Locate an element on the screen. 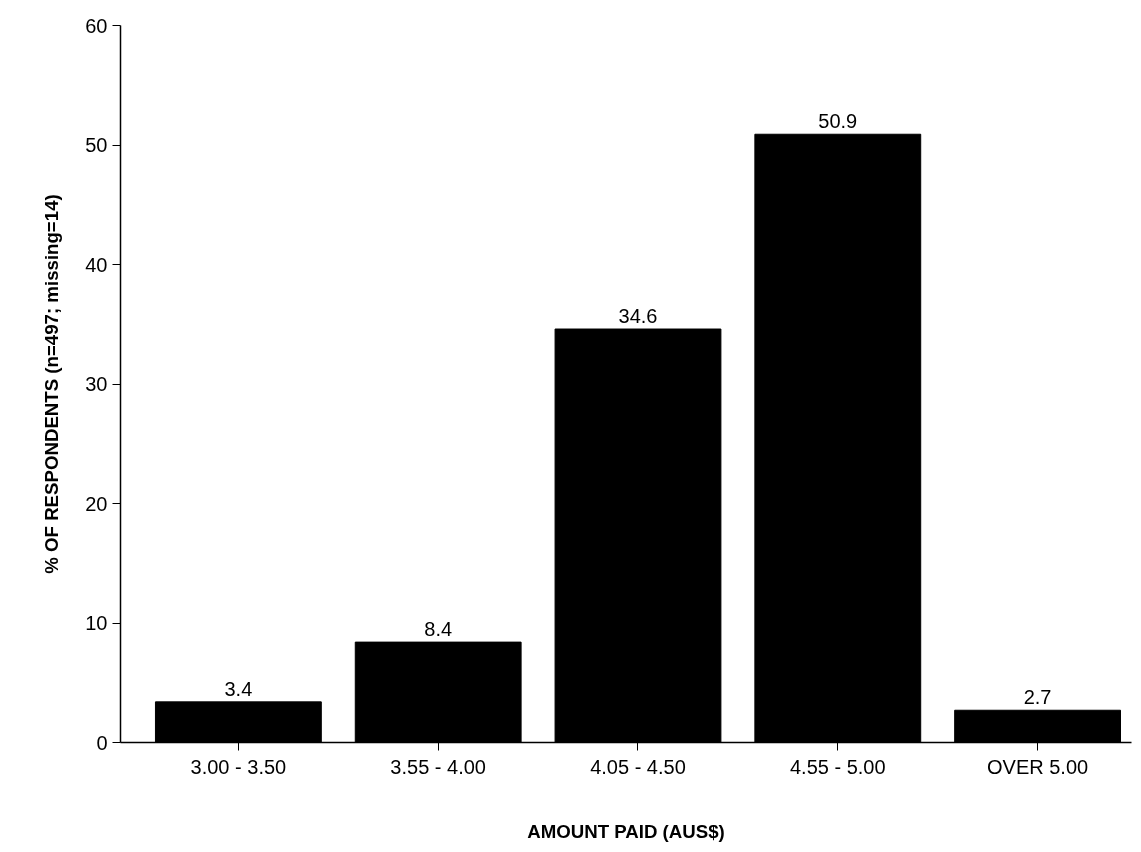  y-tick-label: 30 is located at coordinates (96, 384).